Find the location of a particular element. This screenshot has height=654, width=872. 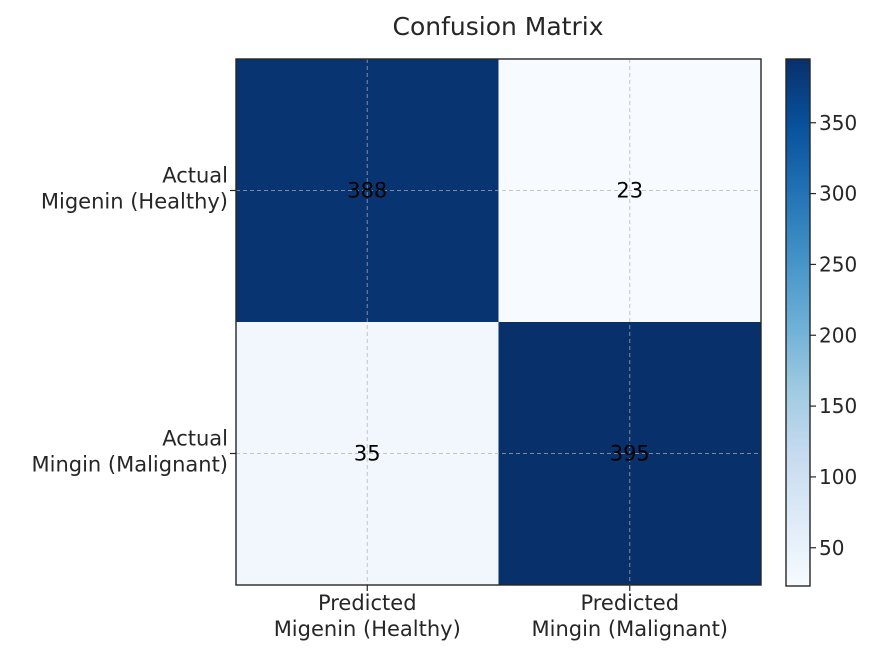

x-tick-label-c0-line0: Predicted is located at coordinates (367, 603).